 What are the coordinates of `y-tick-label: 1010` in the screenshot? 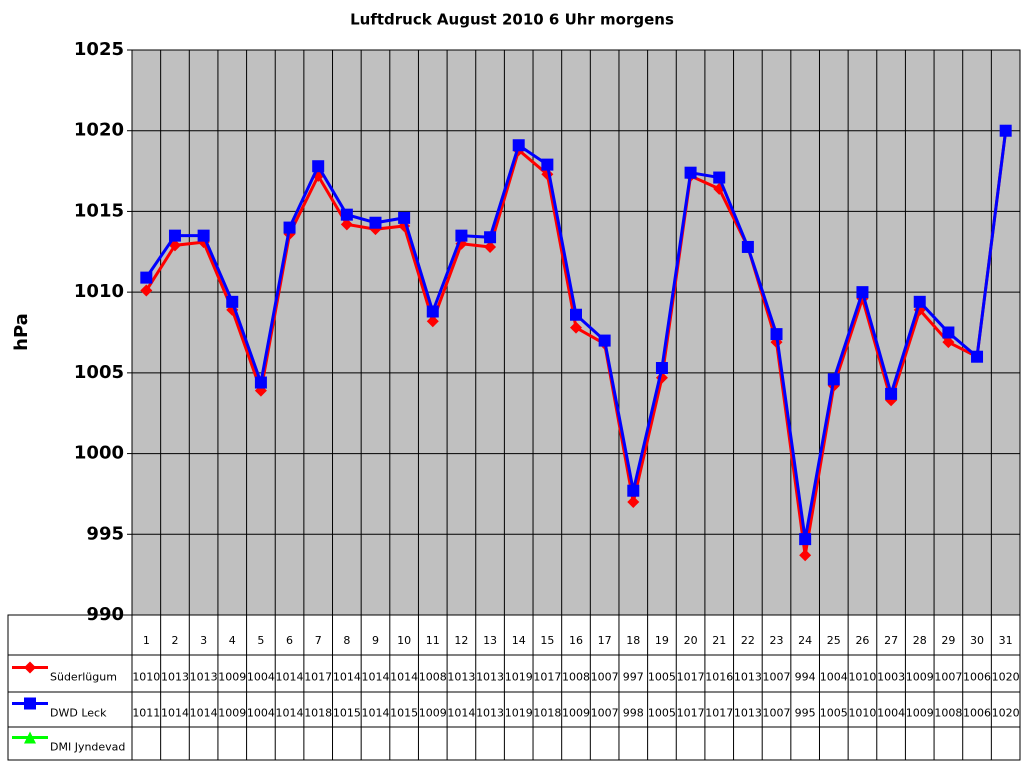 It's located at (99, 291).